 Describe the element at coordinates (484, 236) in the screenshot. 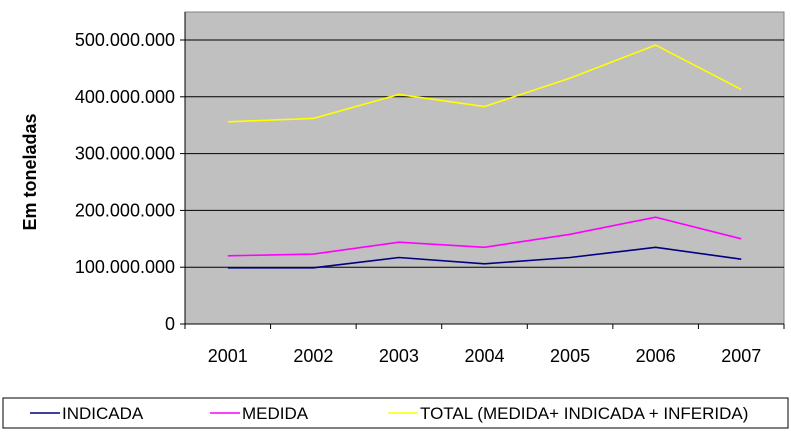

I see `series-line-medida` at that location.